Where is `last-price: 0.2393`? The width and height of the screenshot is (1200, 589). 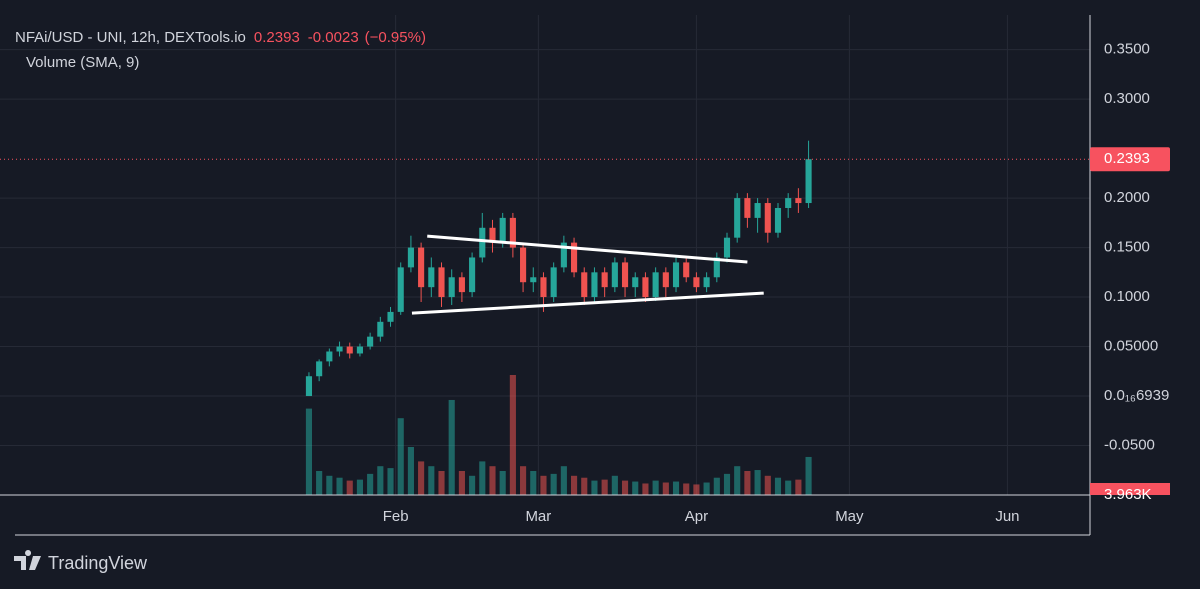
last-price: 0.2393 is located at coordinates (277, 37).